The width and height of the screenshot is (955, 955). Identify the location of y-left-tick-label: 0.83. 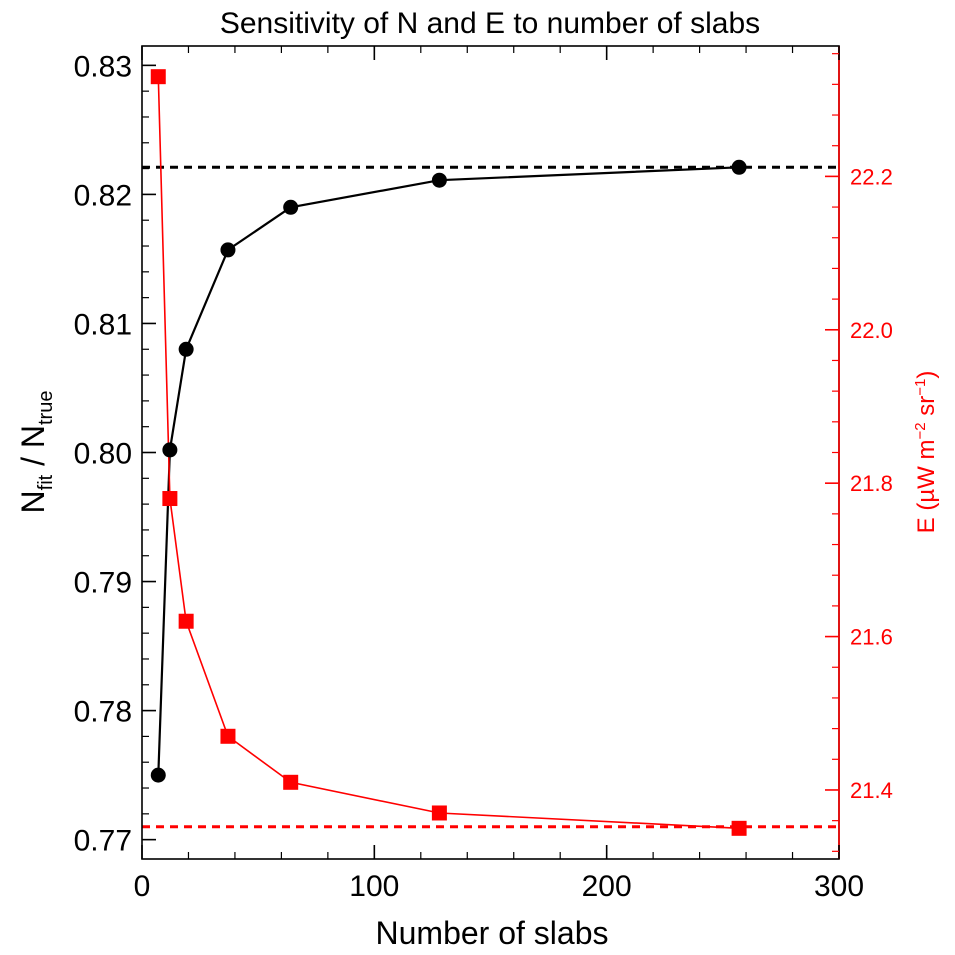
(103, 66).